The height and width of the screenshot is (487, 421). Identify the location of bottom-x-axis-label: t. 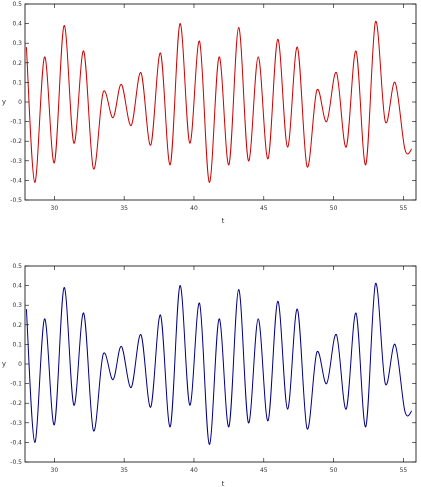
(223, 483).